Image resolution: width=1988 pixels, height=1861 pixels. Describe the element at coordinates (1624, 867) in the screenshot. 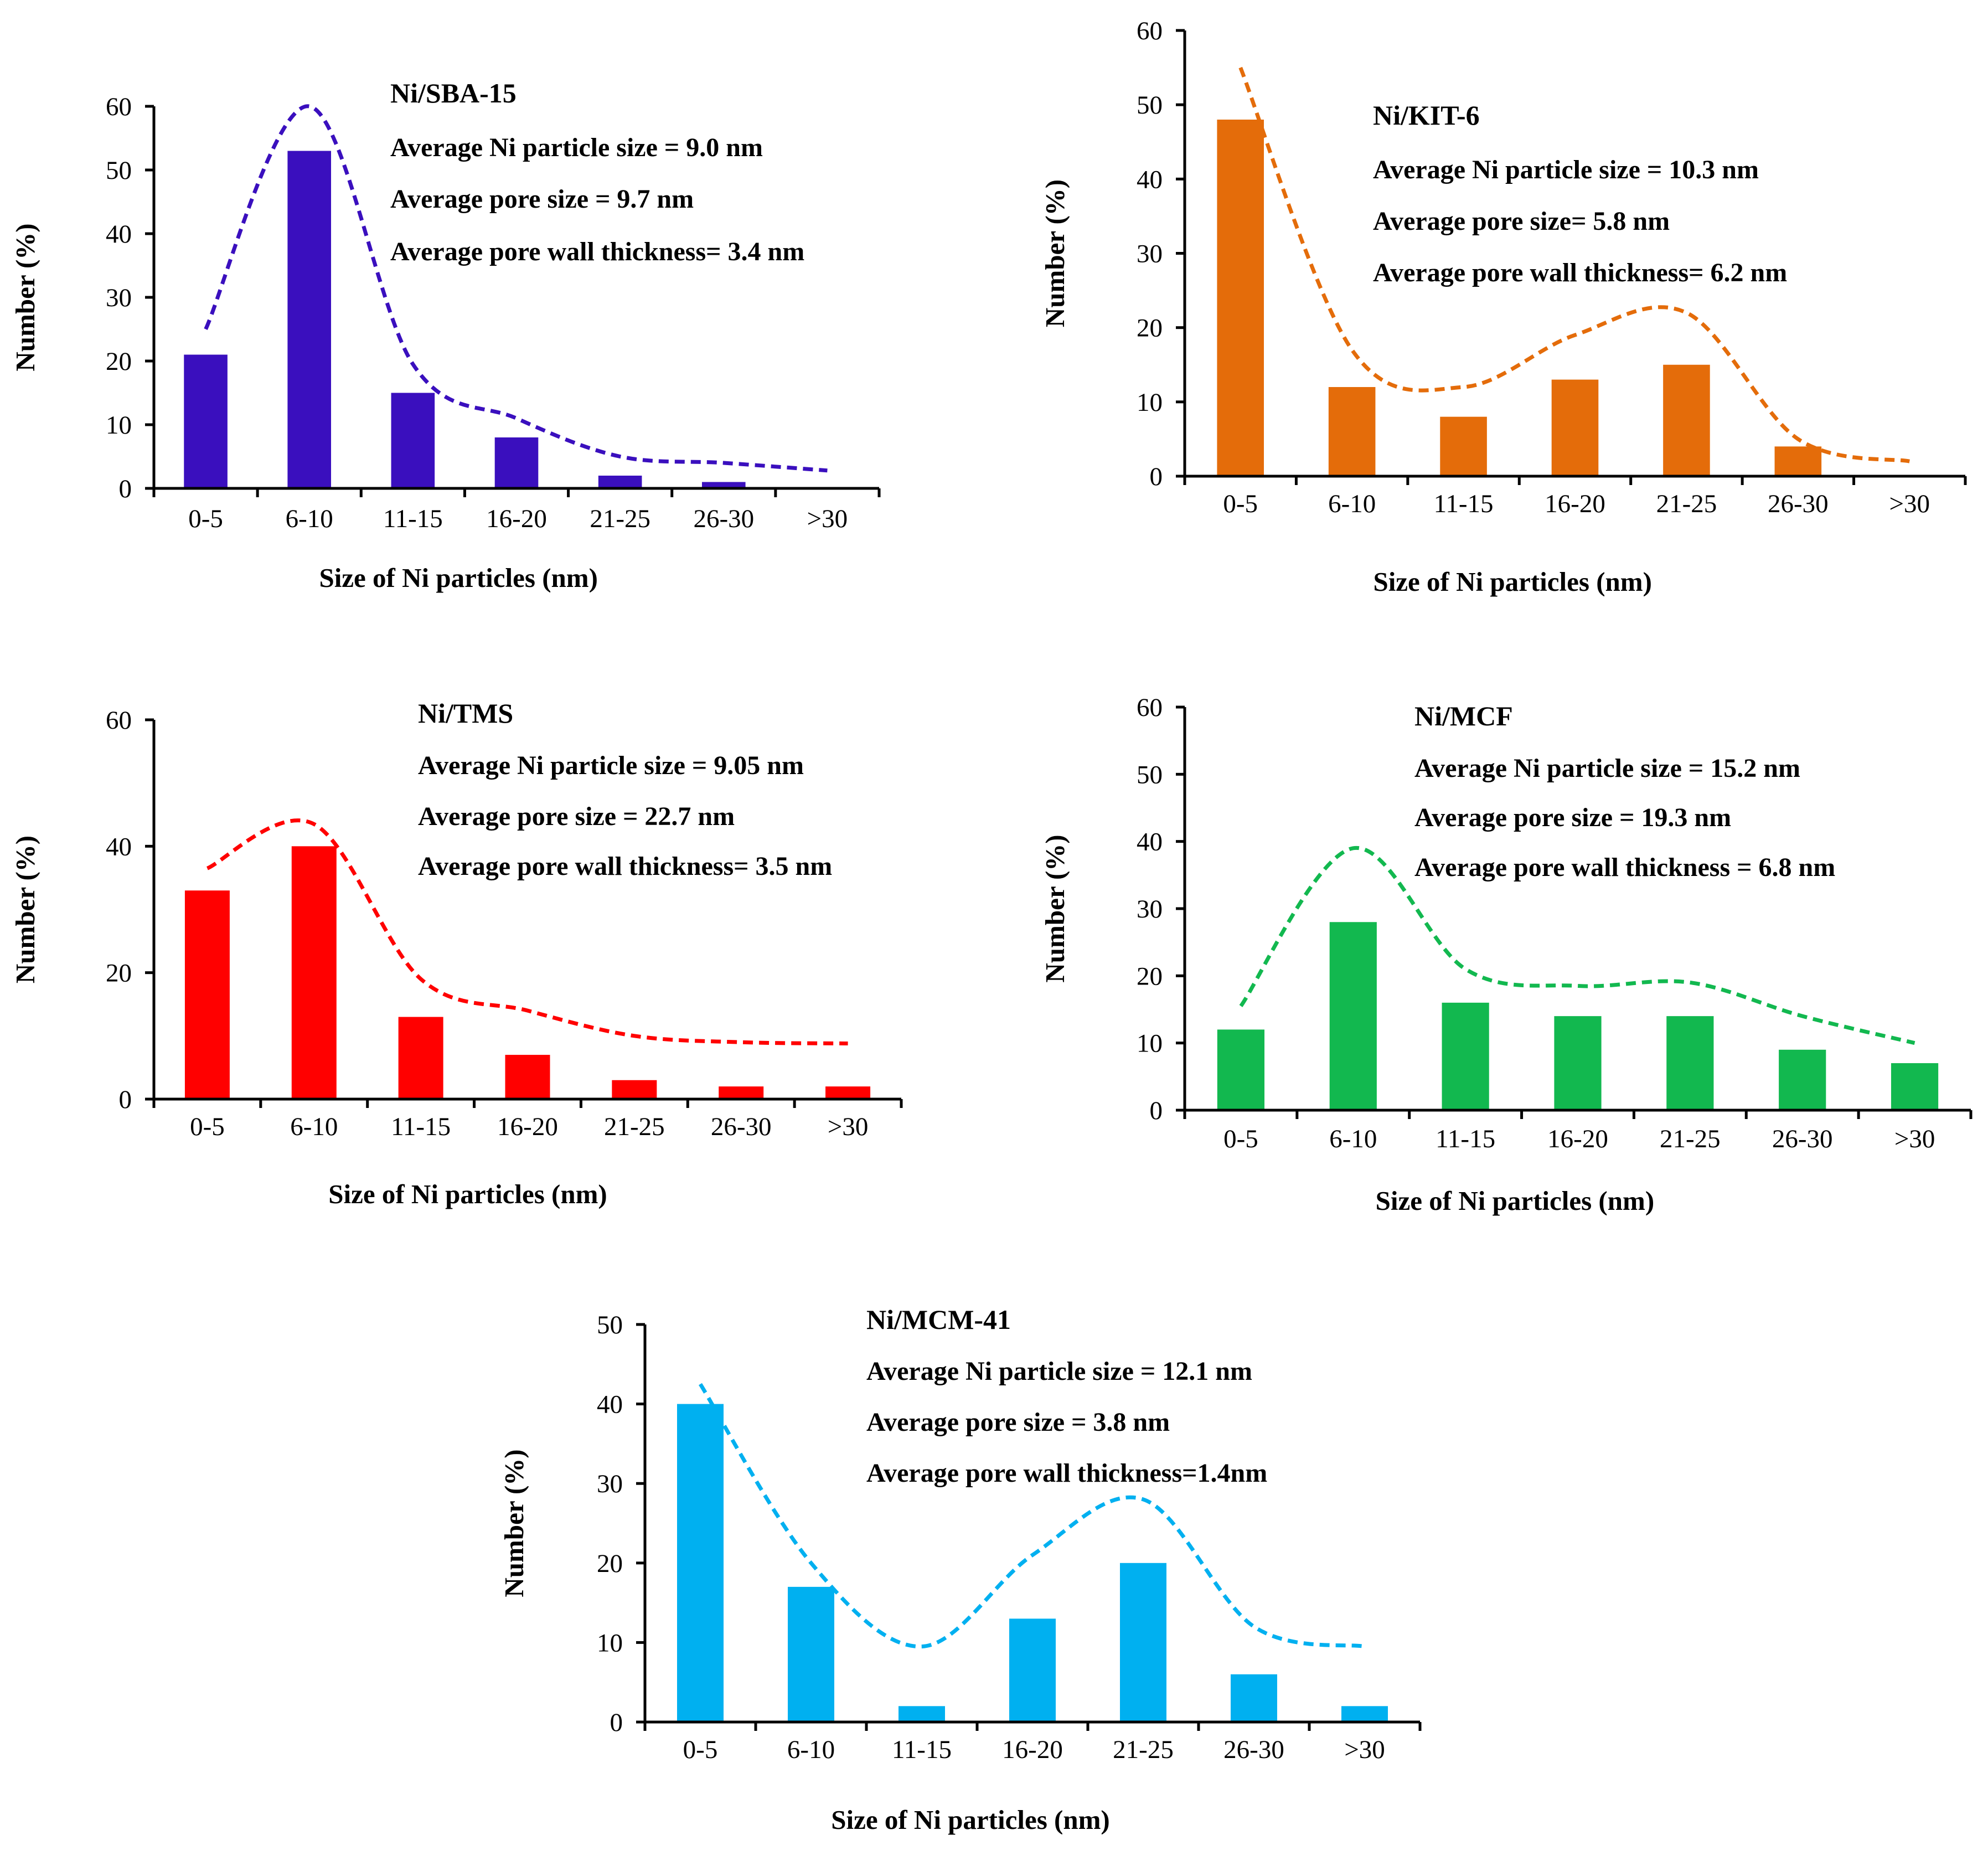

I see `annotation-line: Average pore wall thickness = 6.8 nm` at that location.